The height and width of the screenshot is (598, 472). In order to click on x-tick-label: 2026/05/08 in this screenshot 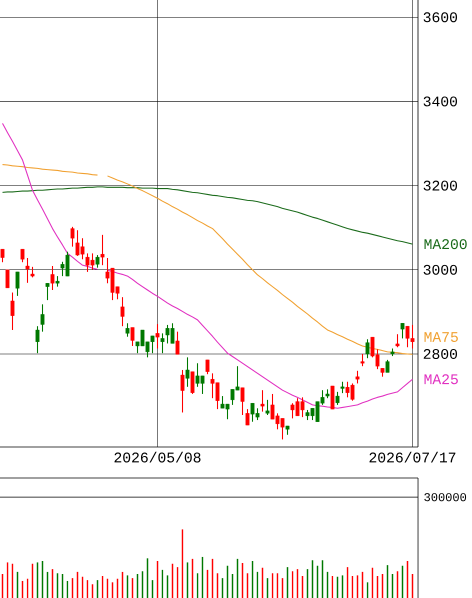, I will do `click(157, 457)`.